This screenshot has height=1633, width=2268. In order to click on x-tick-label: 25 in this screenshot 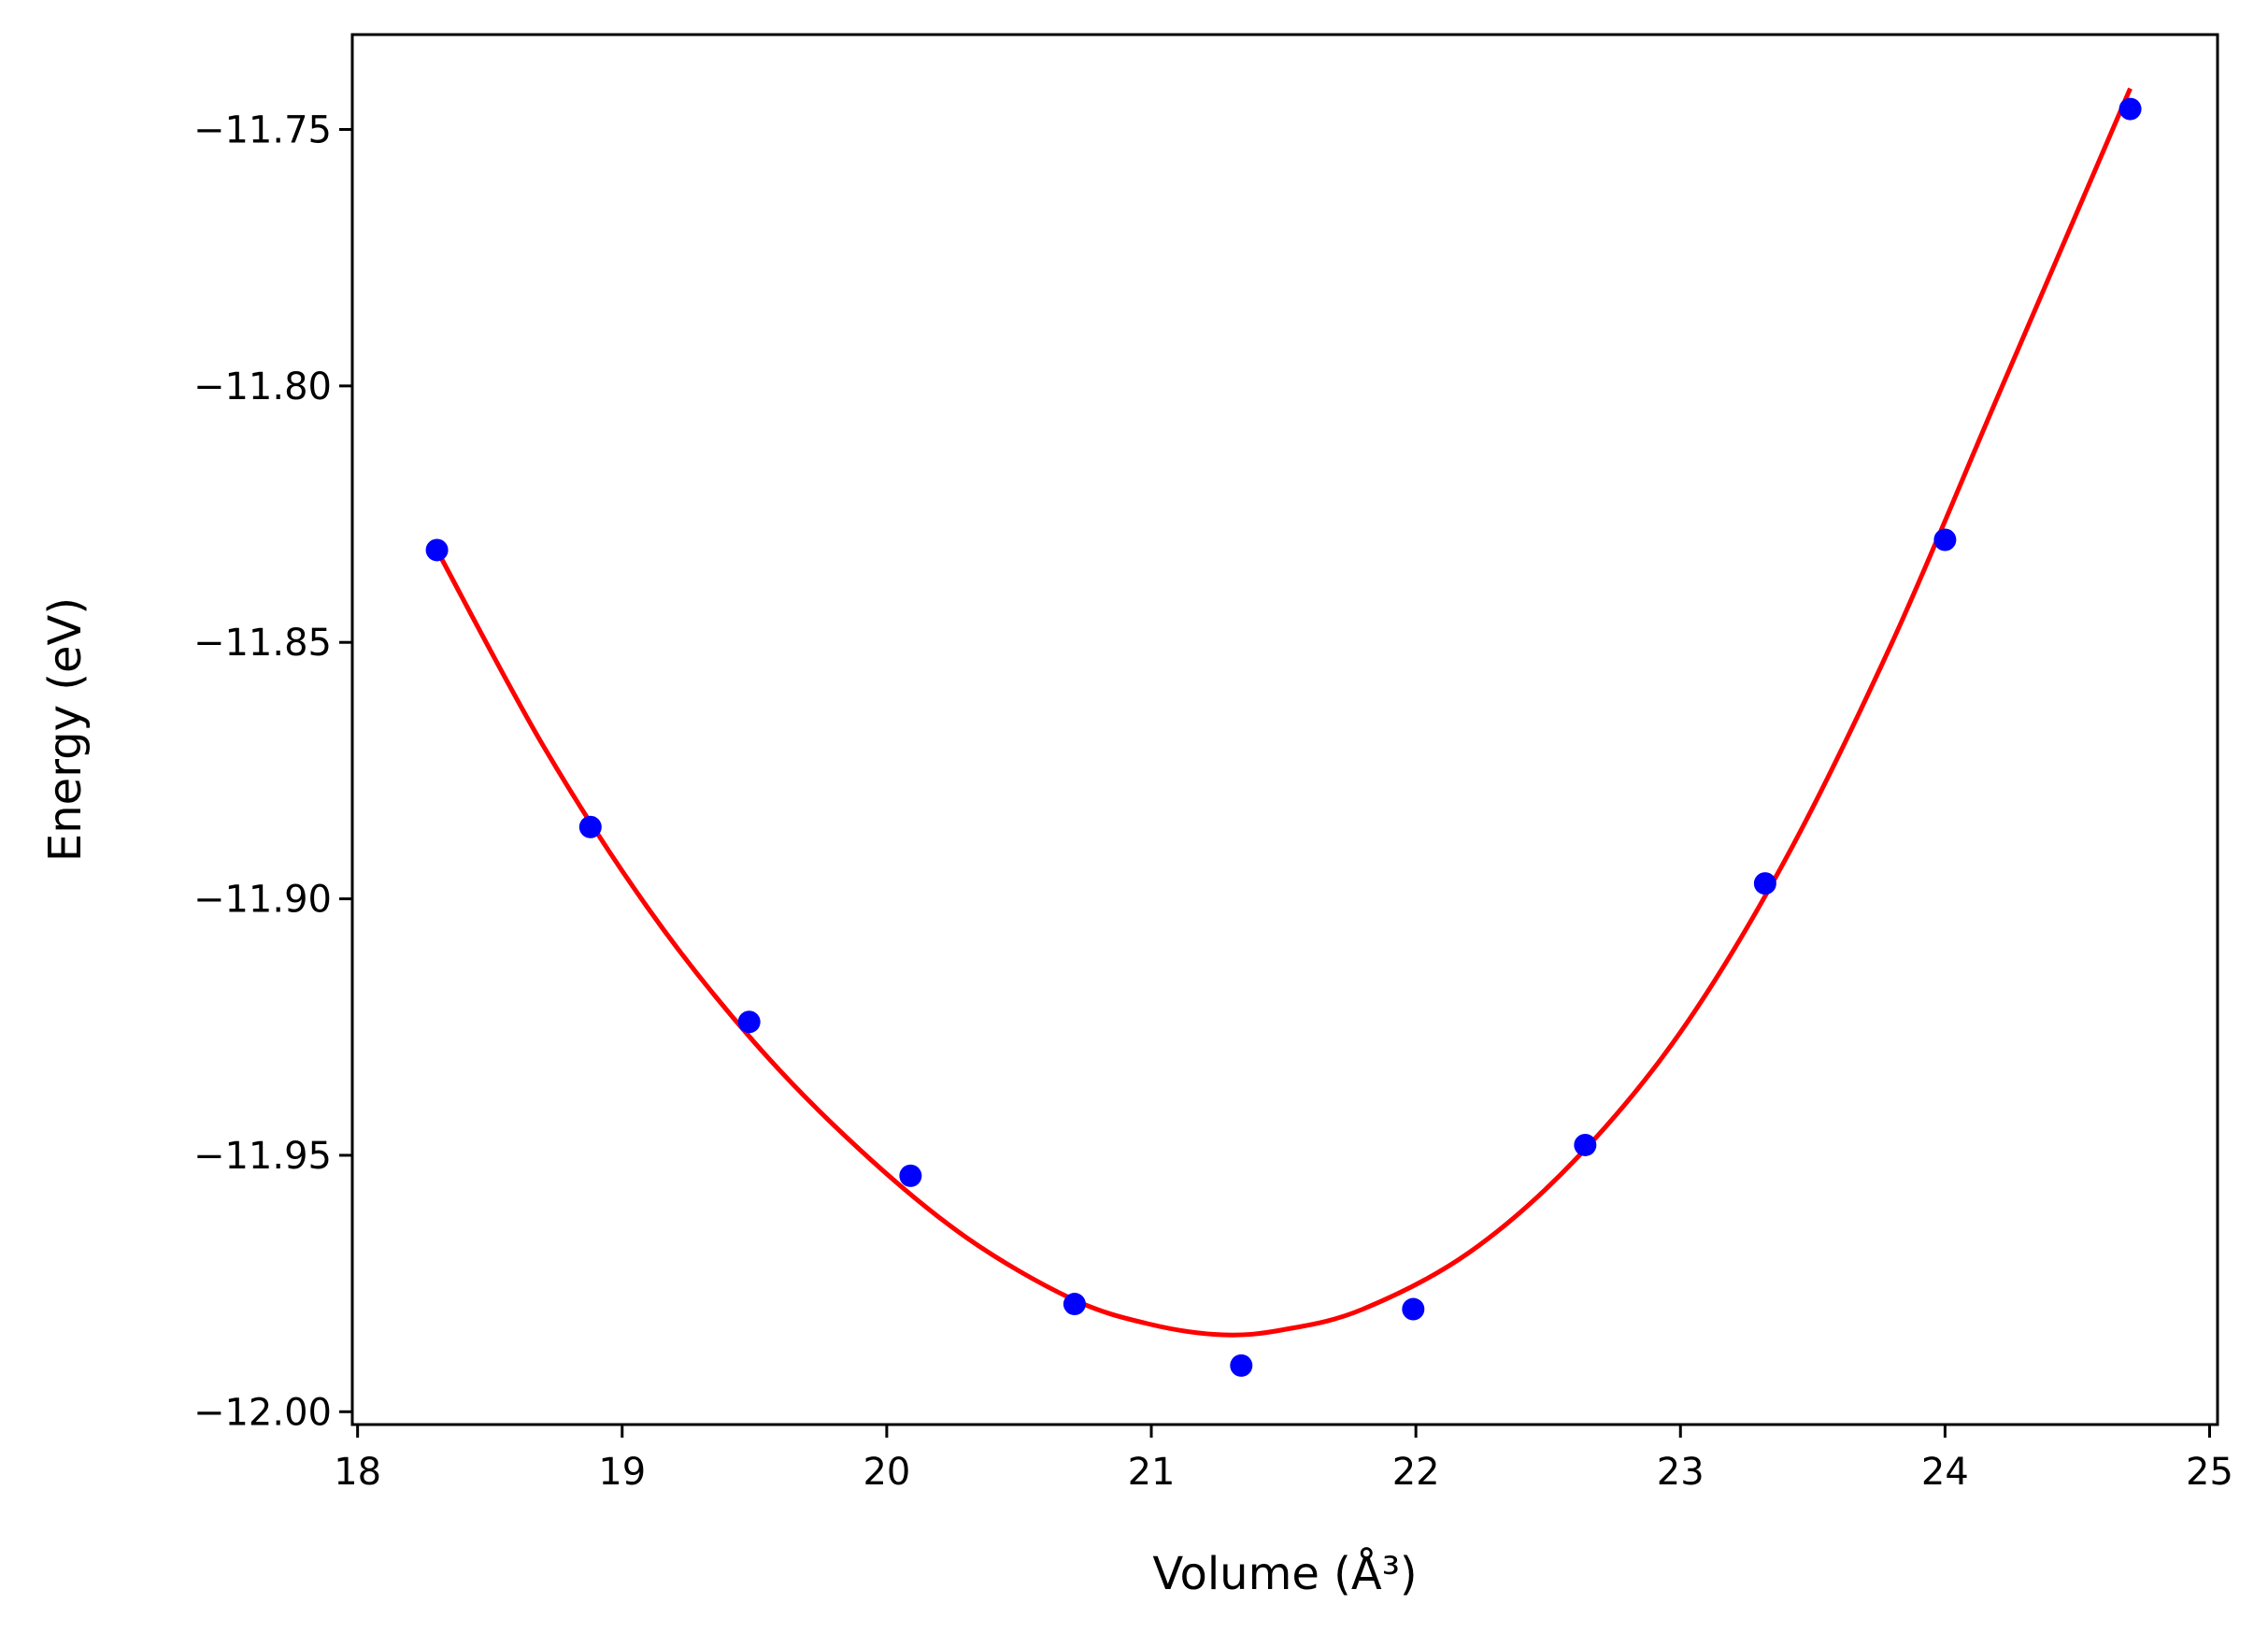, I will do `click(2209, 1472)`.